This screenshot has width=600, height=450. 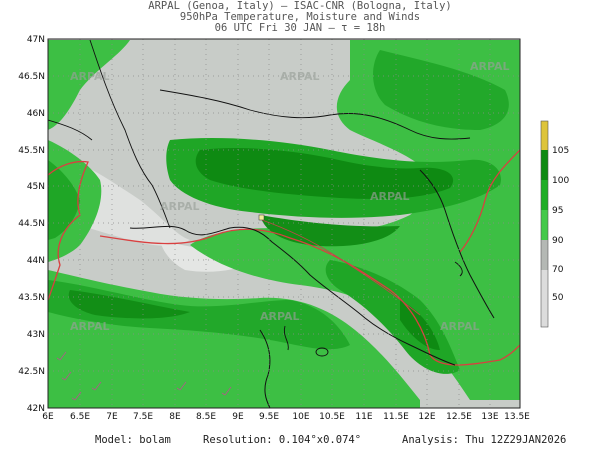 I want to click on footer-analysis: Analysis: Thu 12Z29JAN2026, so click(x=484, y=440).